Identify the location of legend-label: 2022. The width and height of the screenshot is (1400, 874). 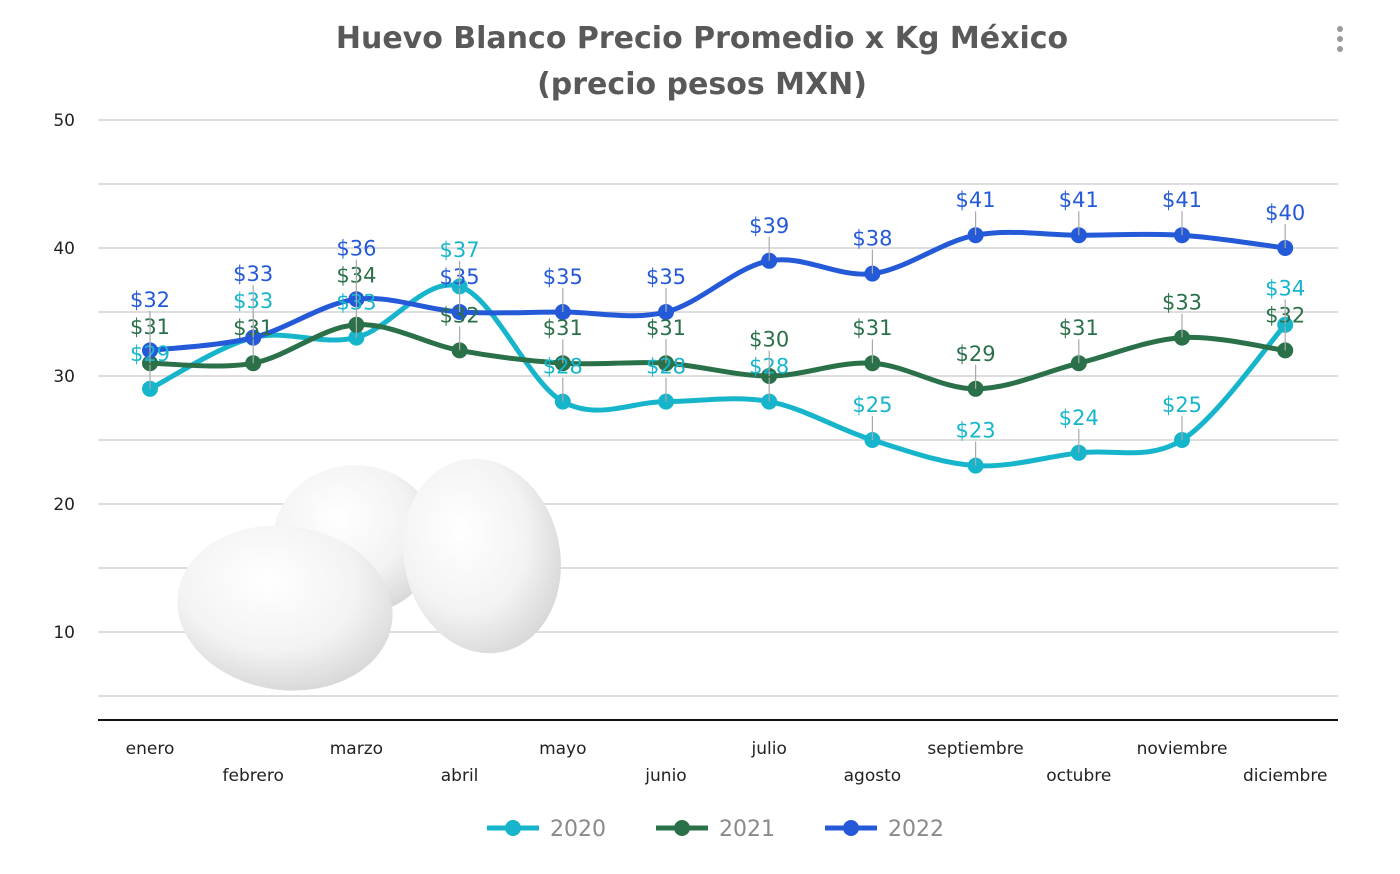
(916, 829).